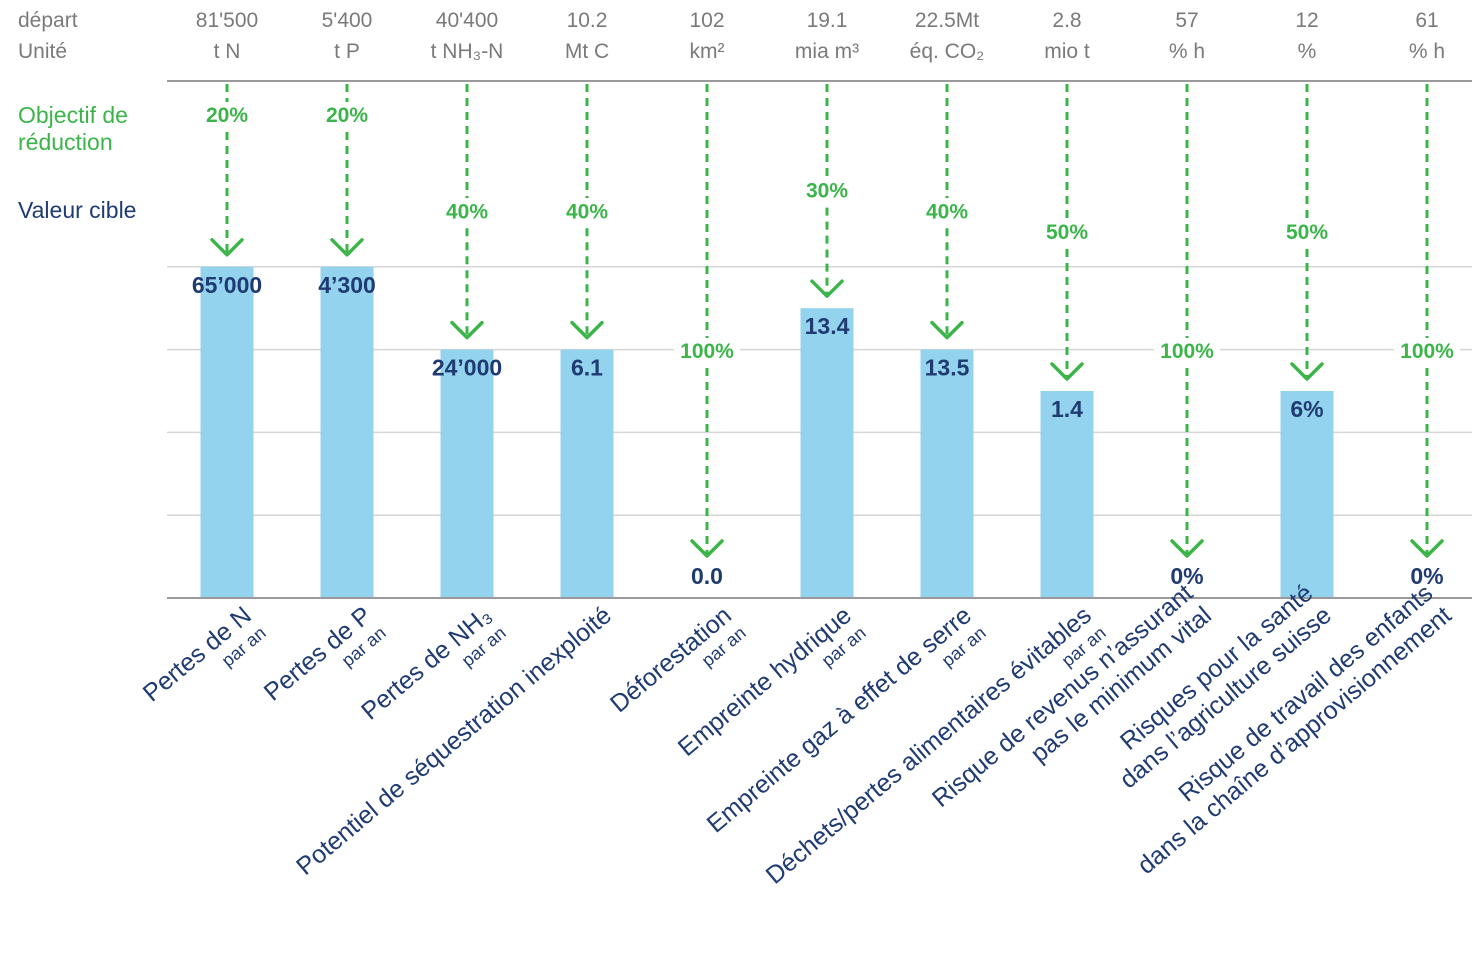 The width and height of the screenshot is (1472, 979). I want to click on unit-label: Mt C, so click(587, 51).